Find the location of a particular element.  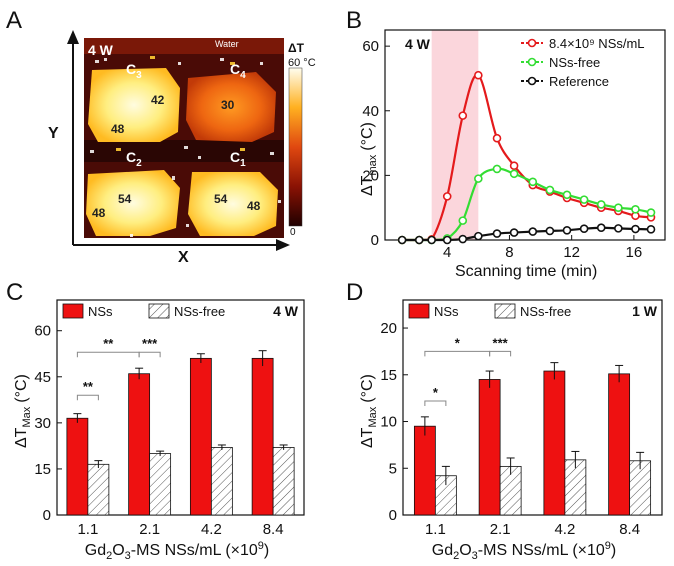

panel-letter-c: C is located at coordinates (14, 292).